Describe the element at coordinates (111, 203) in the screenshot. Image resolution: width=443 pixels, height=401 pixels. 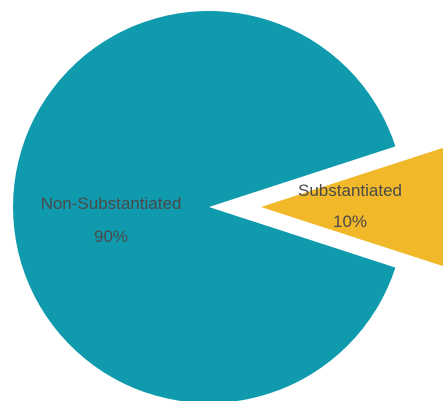
I see `label-non-substantiated: Non-Substantiated` at that location.